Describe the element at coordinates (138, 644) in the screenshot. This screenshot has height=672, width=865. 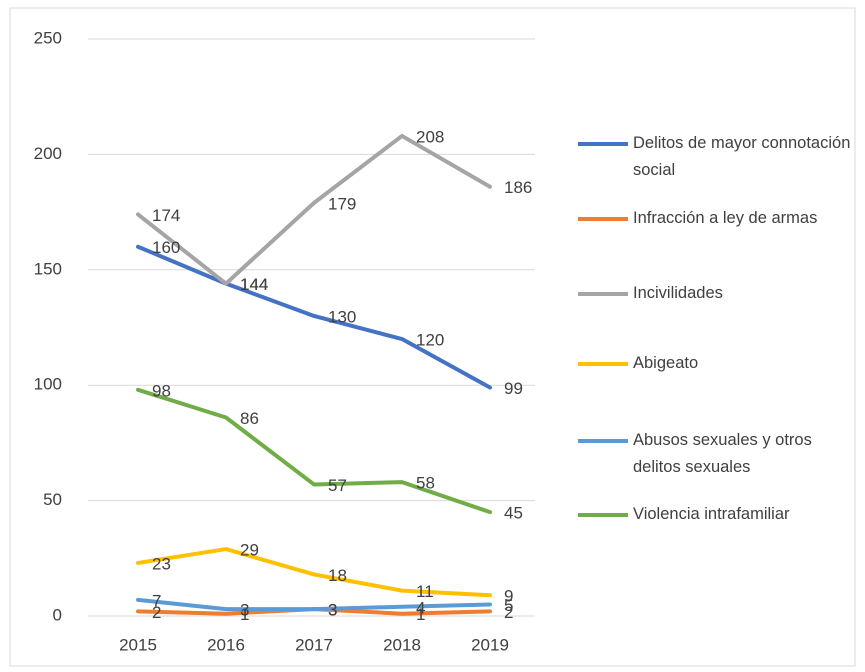
I see `x-tick-label: 2015` at that location.